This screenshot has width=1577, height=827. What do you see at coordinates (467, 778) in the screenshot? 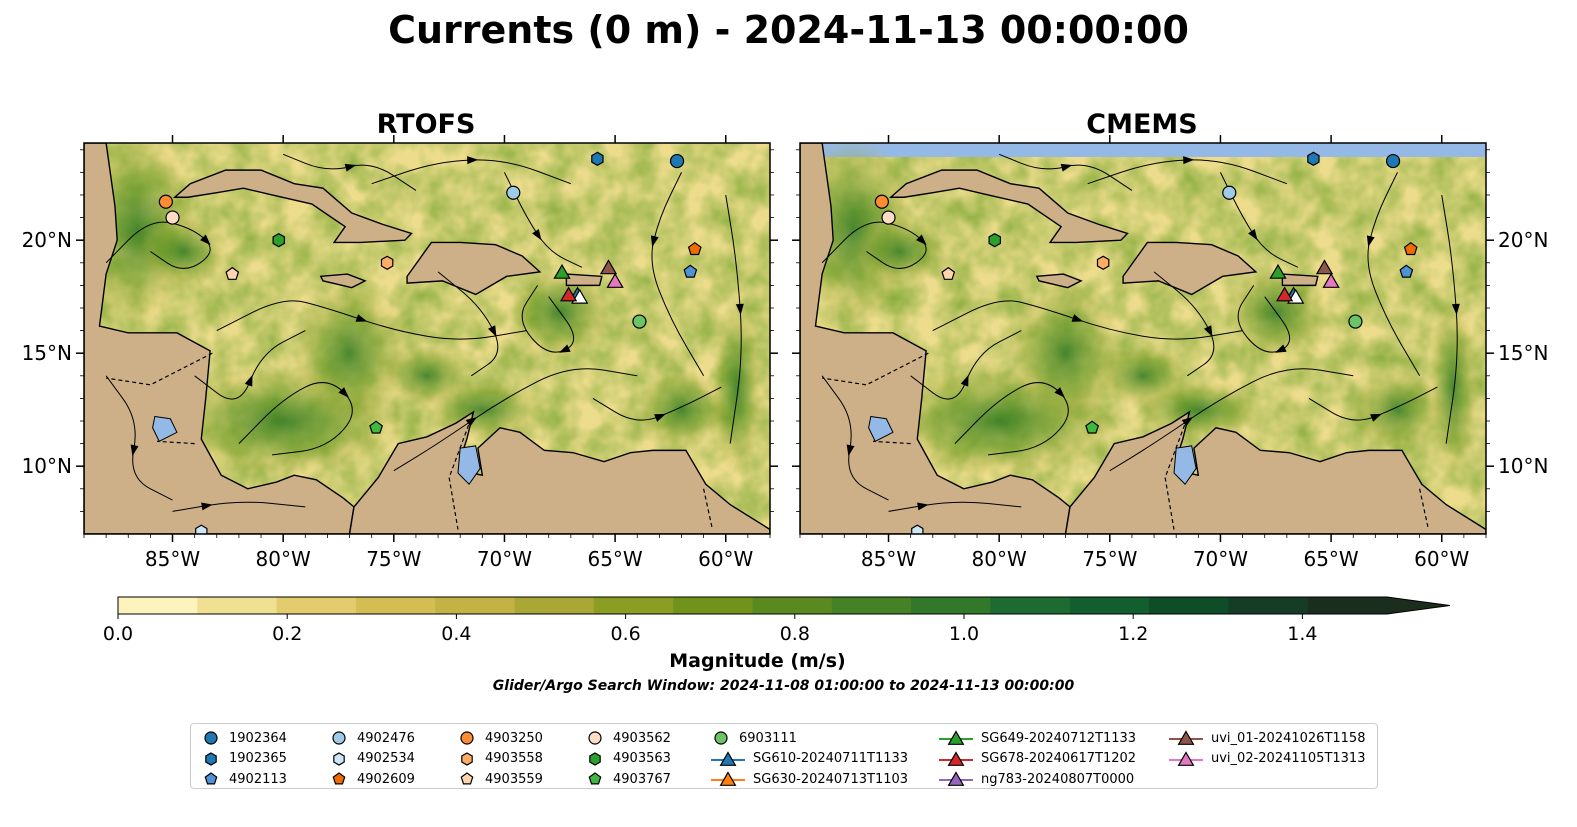
I see `pentagon-marker-icon` at bounding box center [467, 778].